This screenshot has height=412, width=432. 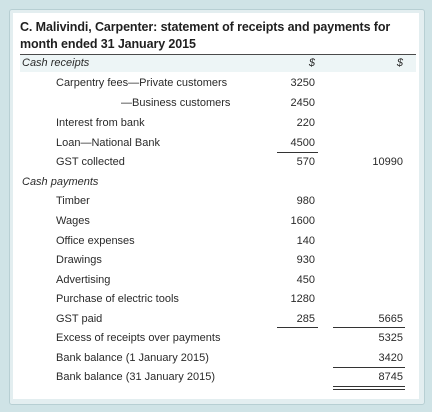 I want to click on row-amount-1: 220, so click(x=305, y=123).